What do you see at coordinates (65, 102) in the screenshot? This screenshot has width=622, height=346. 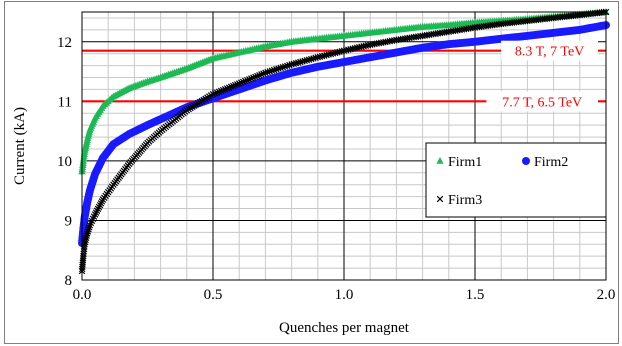 I see `y-tick-label: 11` at bounding box center [65, 102].